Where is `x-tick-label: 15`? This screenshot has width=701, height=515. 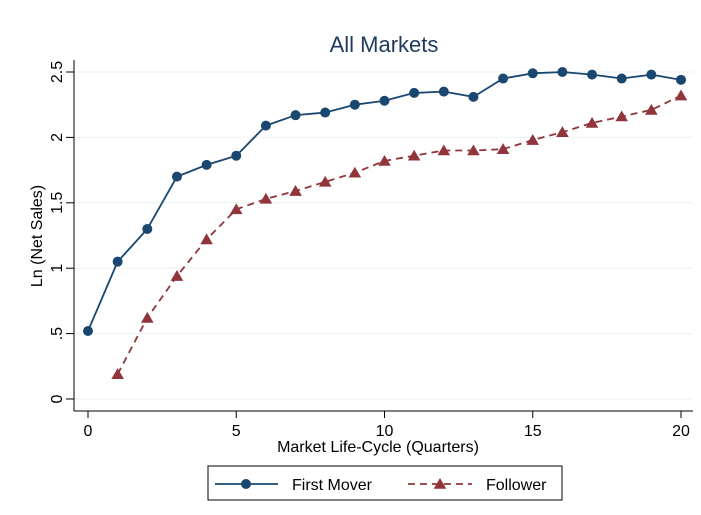
x-tick-label: 15 is located at coordinates (533, 431).